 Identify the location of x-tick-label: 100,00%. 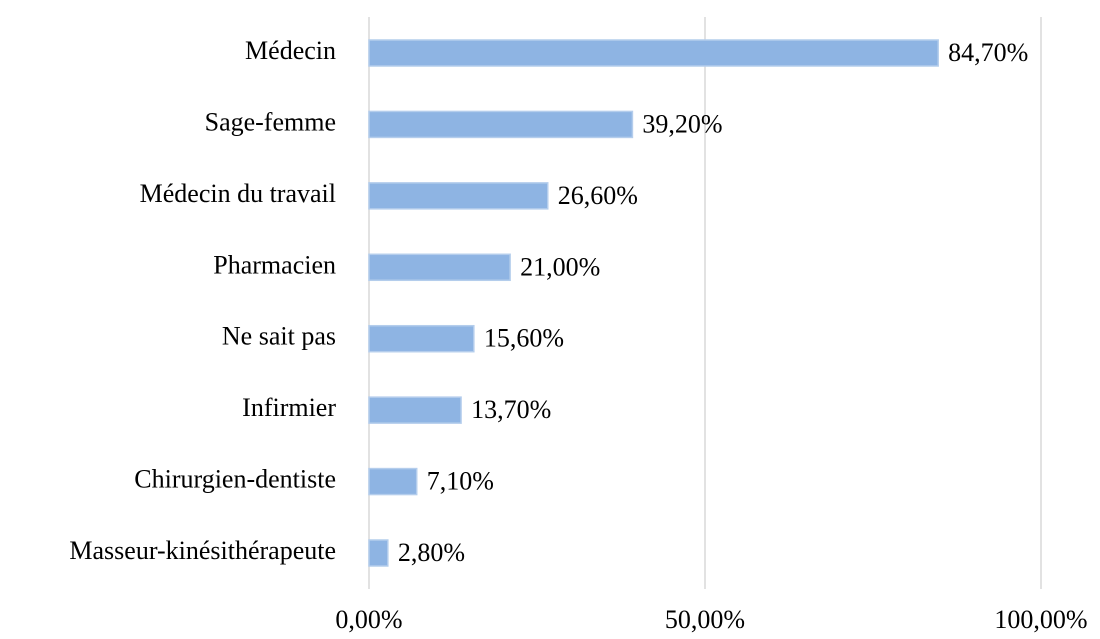
(1040, 619).